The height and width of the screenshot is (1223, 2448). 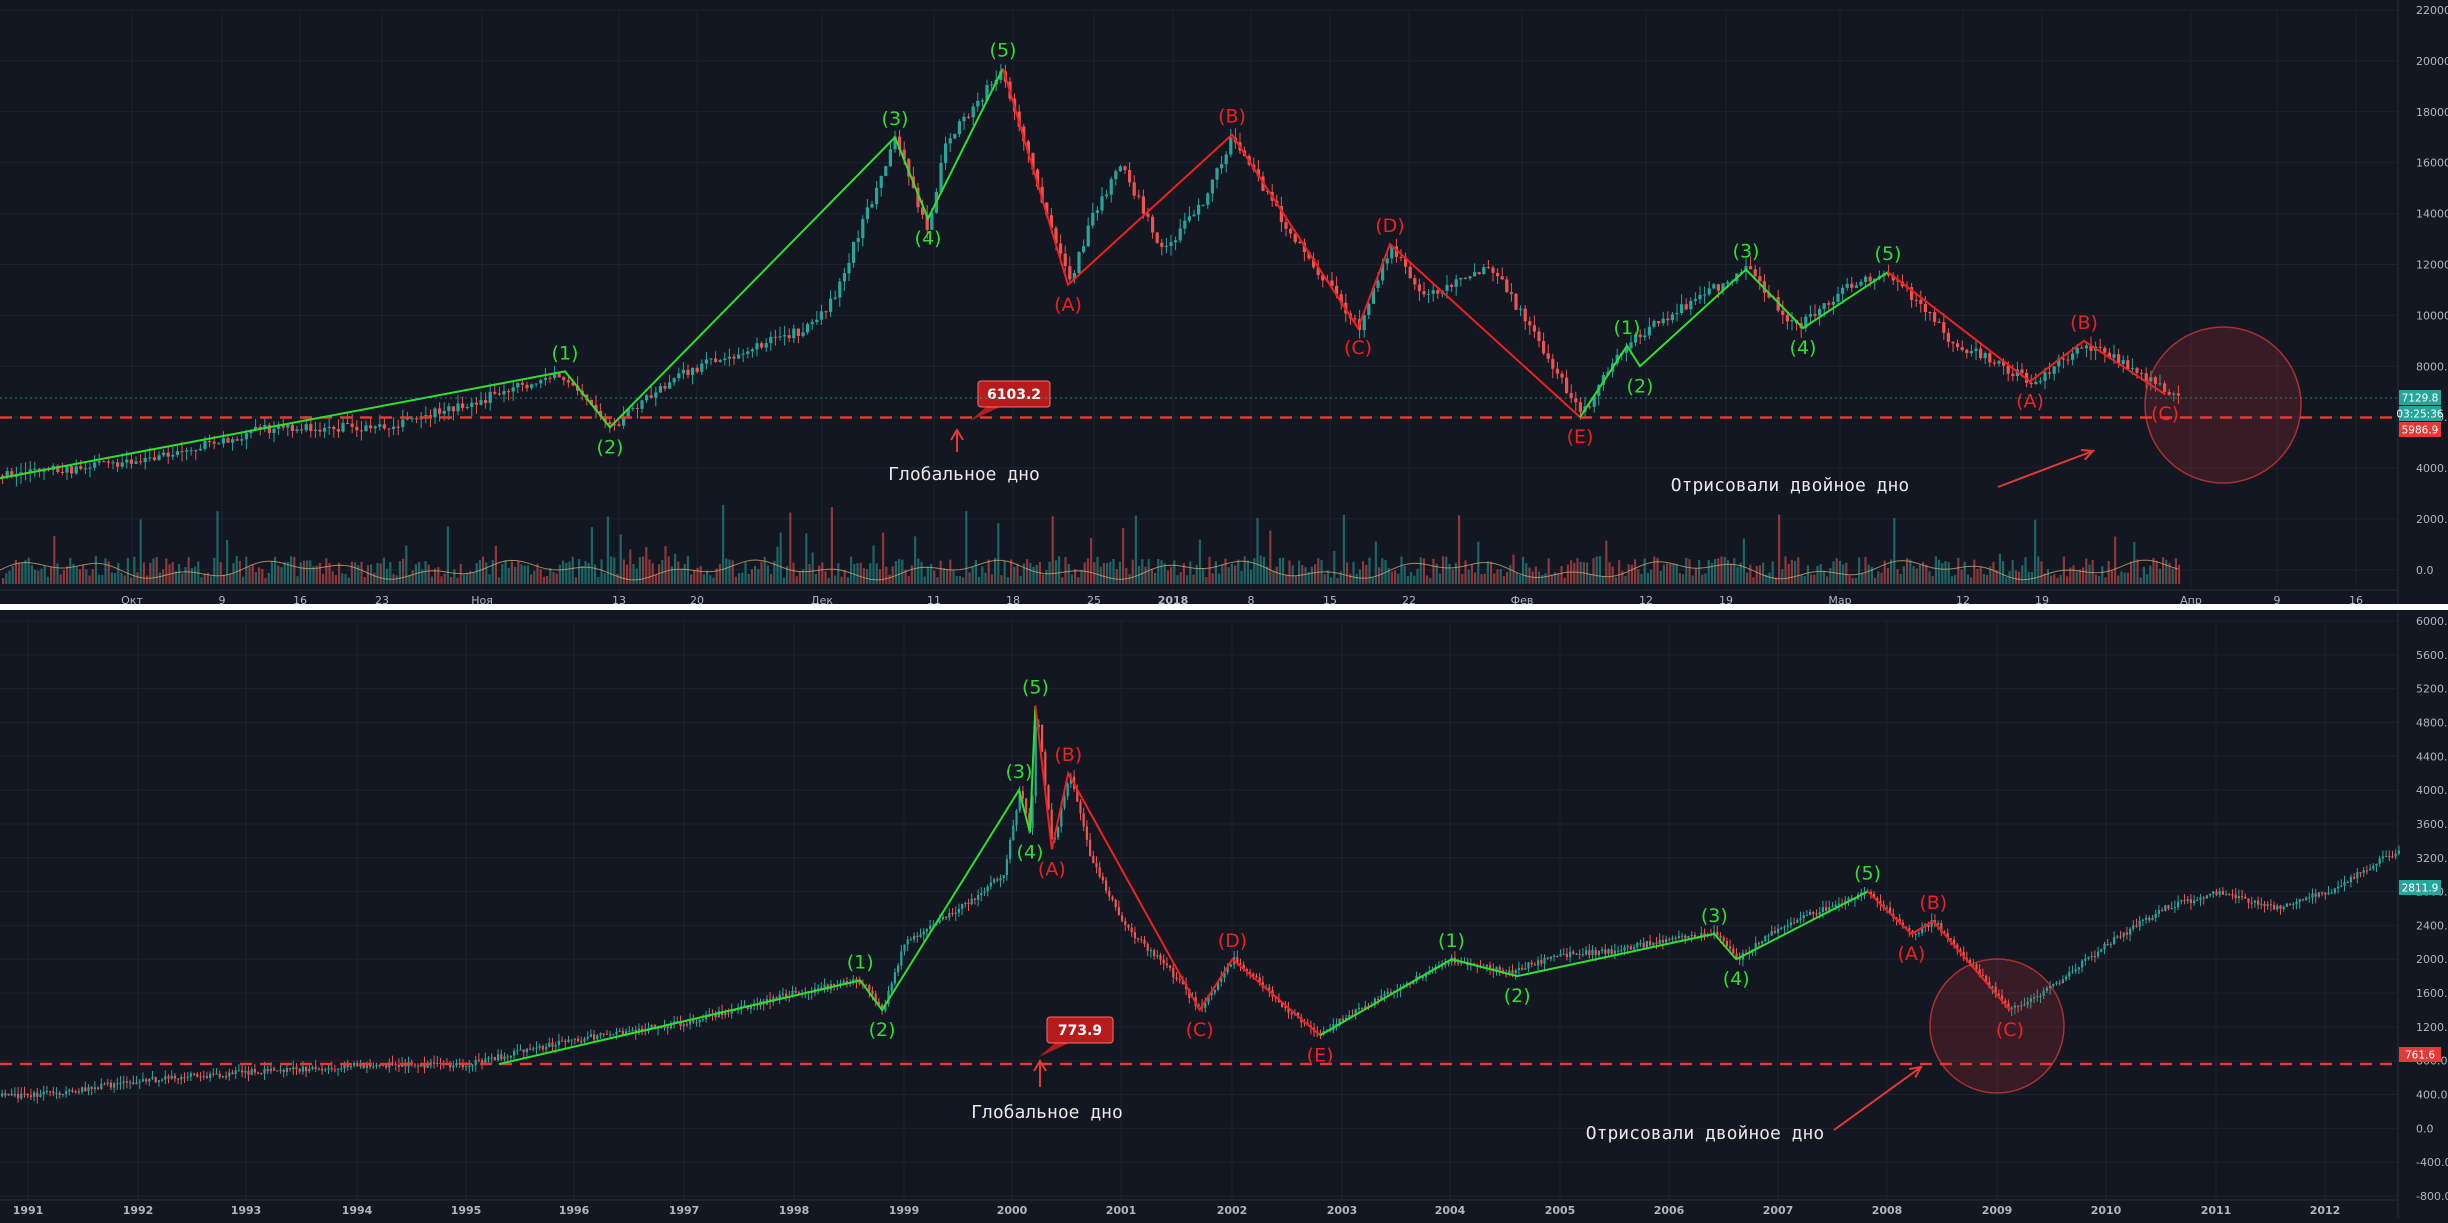 What do you see at coordinates (2420, 431) in the screenshot?
I see `price-label: 5986.9` at bounding box center [2420, 431].